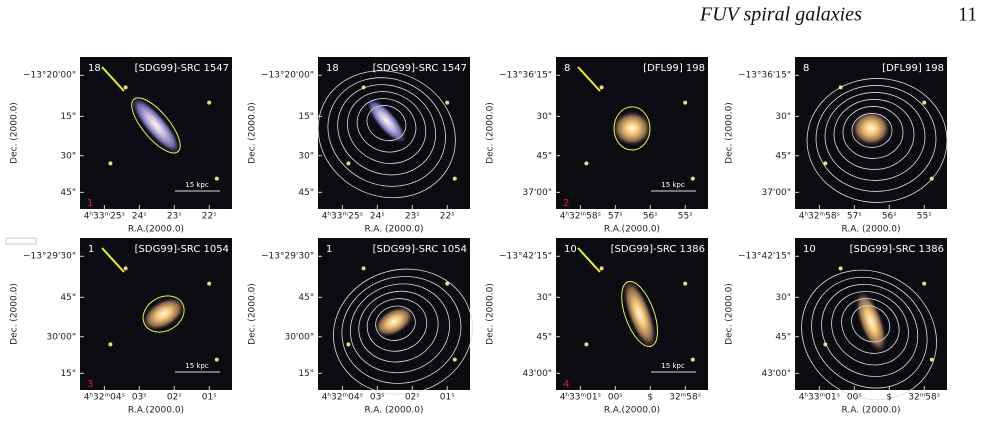  Describe the element at coordinates (580, 217) in the screenshot. I see `ra-tick-label: 4ʰ32ᵐ58ˢ` at that location.